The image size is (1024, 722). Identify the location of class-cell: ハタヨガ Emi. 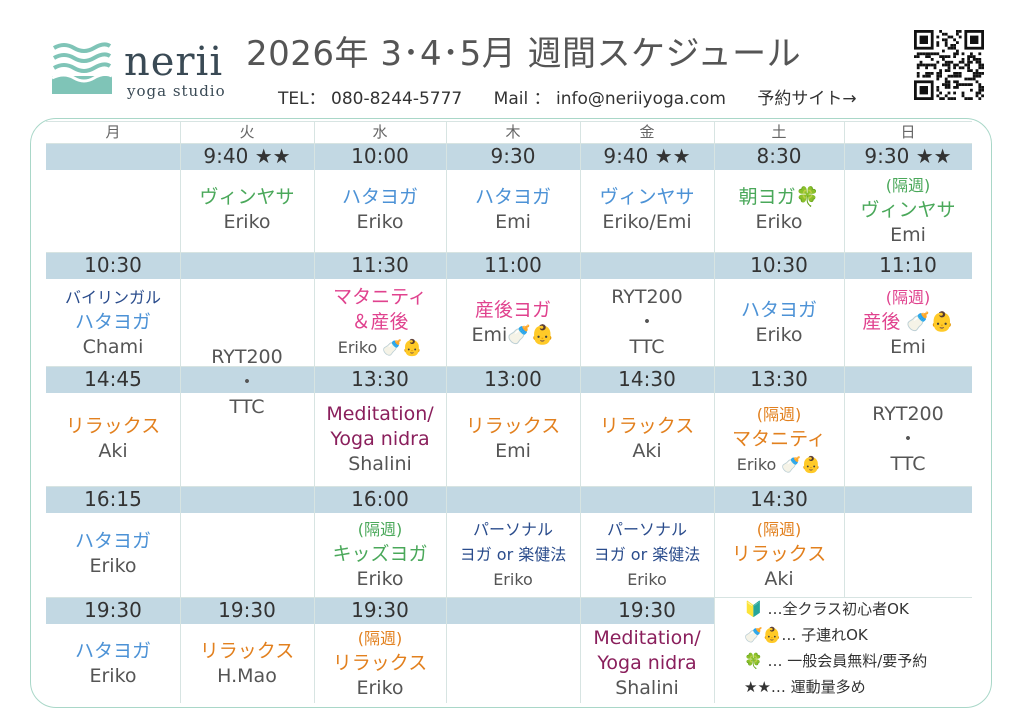
(513, 210).